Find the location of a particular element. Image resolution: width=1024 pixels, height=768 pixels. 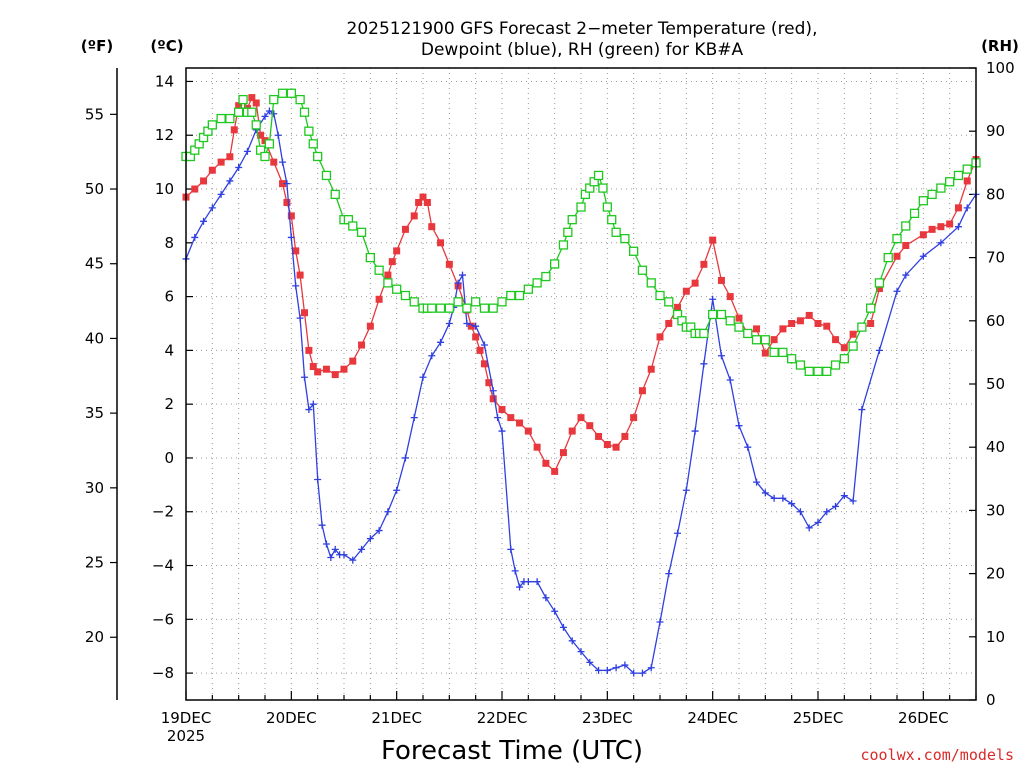

celsius-tick-label: −2 is located at coordinates (163, 512).